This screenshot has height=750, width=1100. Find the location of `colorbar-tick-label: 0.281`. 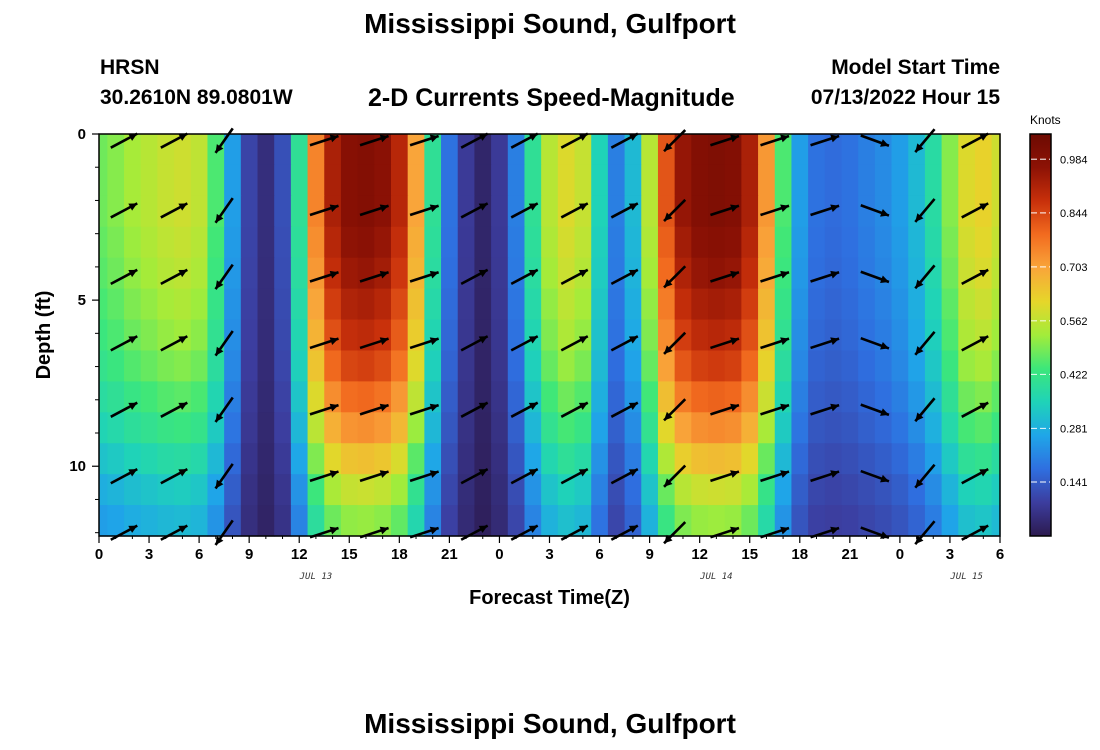

colorbar-tick-label: 0.281 is located at coordinates (1074, 429).